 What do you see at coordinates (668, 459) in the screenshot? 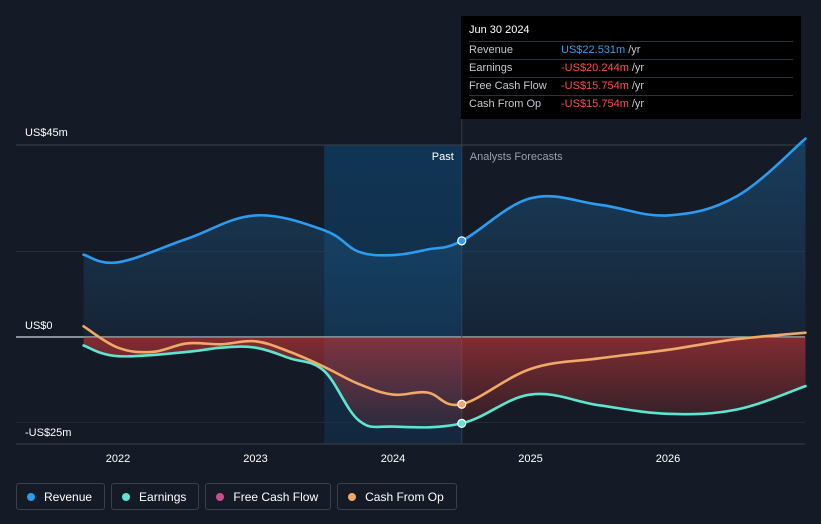
I see `x-tick-label: 2026` at bounding box center [668, 459].